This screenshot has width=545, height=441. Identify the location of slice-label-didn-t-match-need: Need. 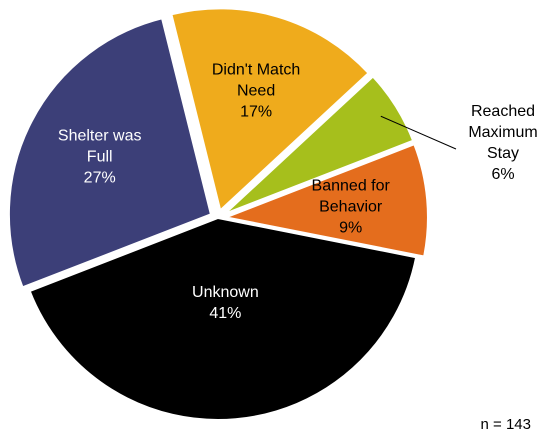
(256, 90).